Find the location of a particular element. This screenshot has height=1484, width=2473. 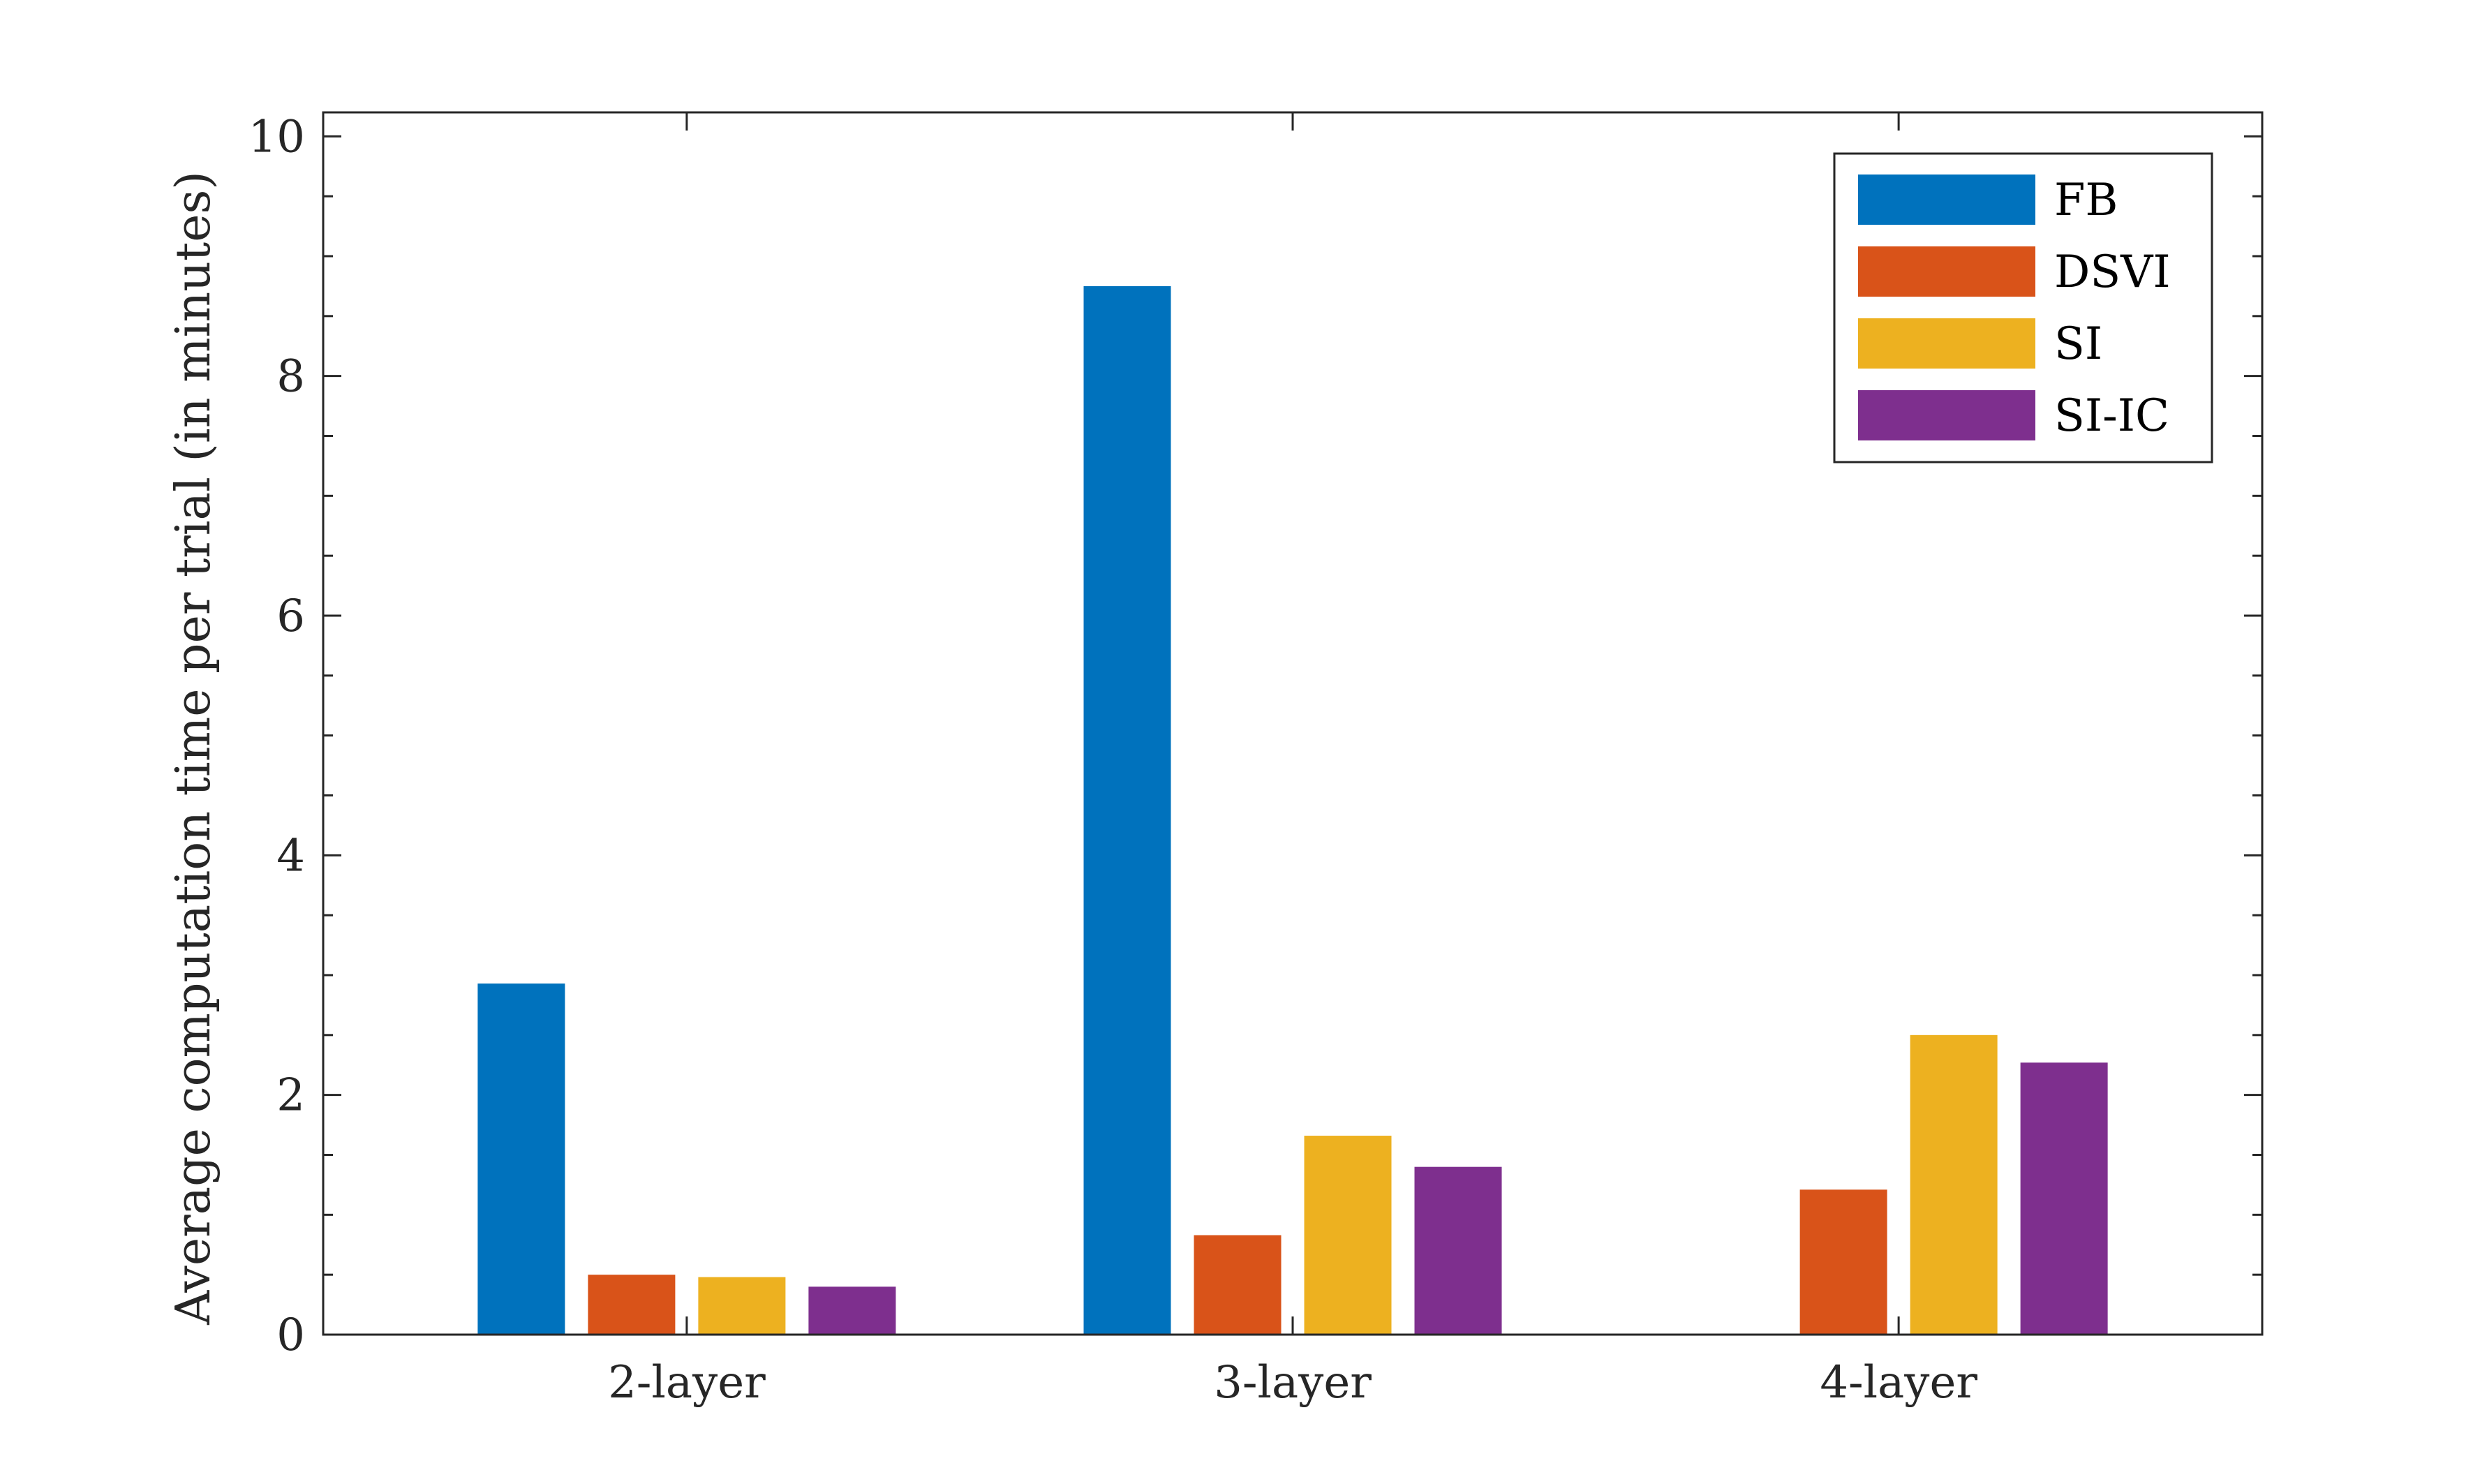

bar-dsvi-4-layer is located at coordinates (1843, 1262).